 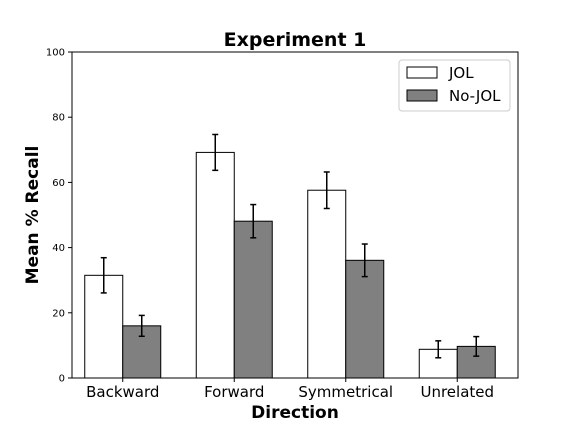 What do you see at coordinates (345, 392) in the screenshot?
I see `x-tick-label: Symmetrical` at bounding box center [345, 392].